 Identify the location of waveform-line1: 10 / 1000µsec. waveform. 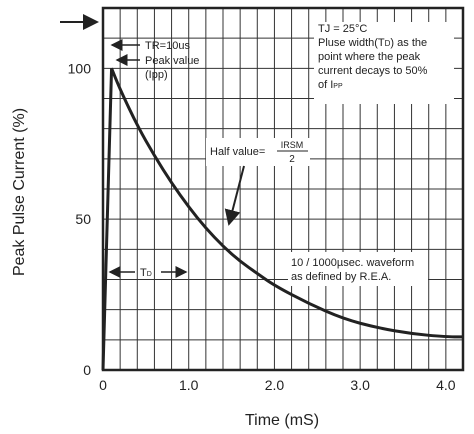
(352, 263).